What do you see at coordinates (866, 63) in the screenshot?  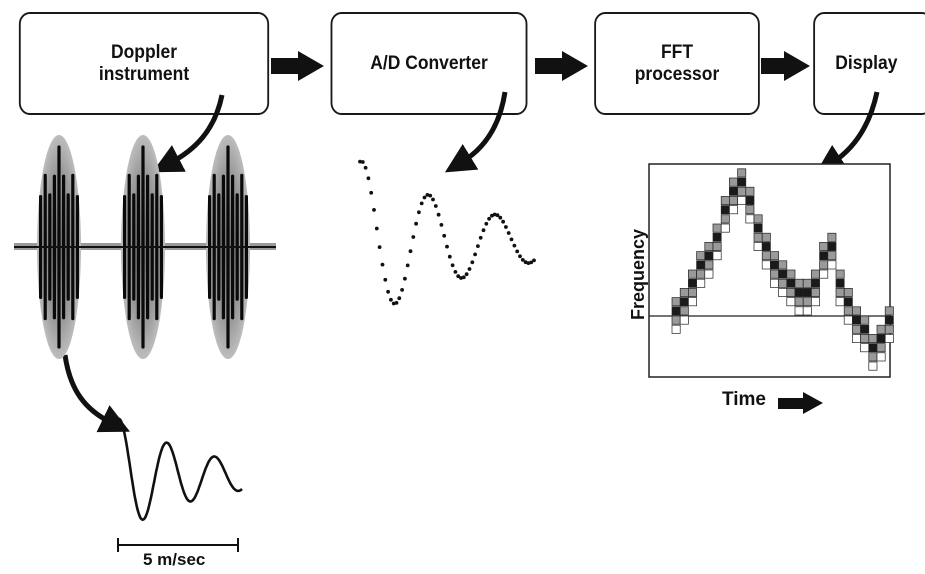 I see `display-label: Display` at bounding box center [866, 63].